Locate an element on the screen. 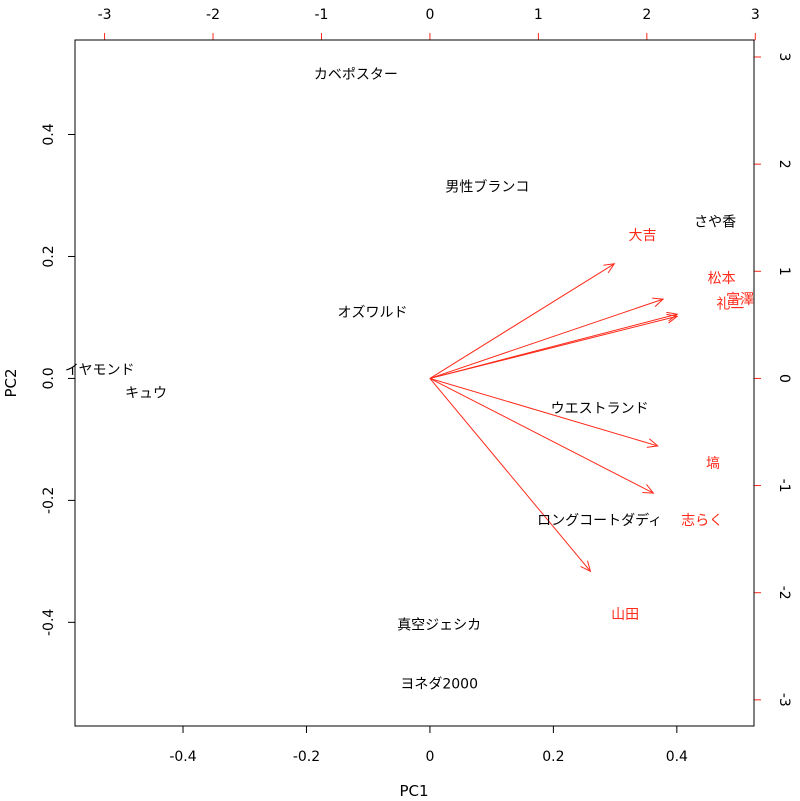 The height and width of the screenshot is (801, 800). y-tick-label: 0.2 is located at coordinates (49, 256).